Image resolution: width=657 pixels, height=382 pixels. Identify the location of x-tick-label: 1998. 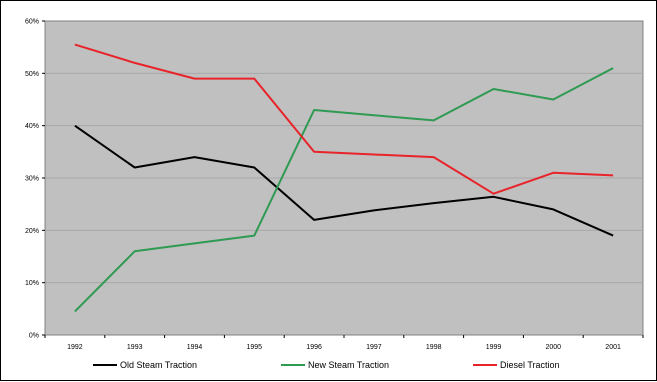
(434, 347).